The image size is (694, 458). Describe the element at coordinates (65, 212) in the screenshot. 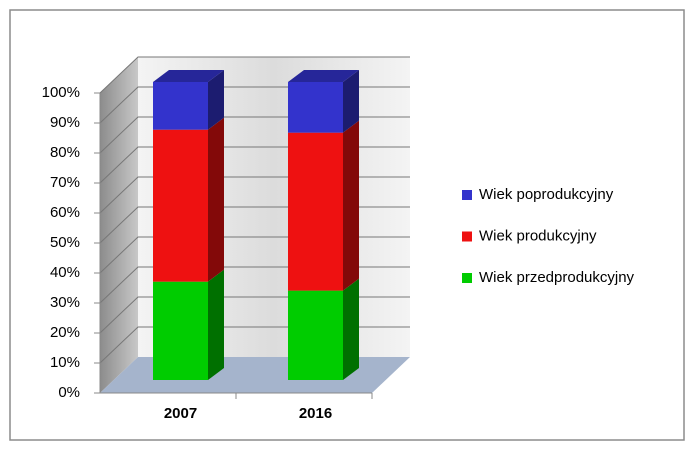

I see `y-tick-label: 60%` at that location.